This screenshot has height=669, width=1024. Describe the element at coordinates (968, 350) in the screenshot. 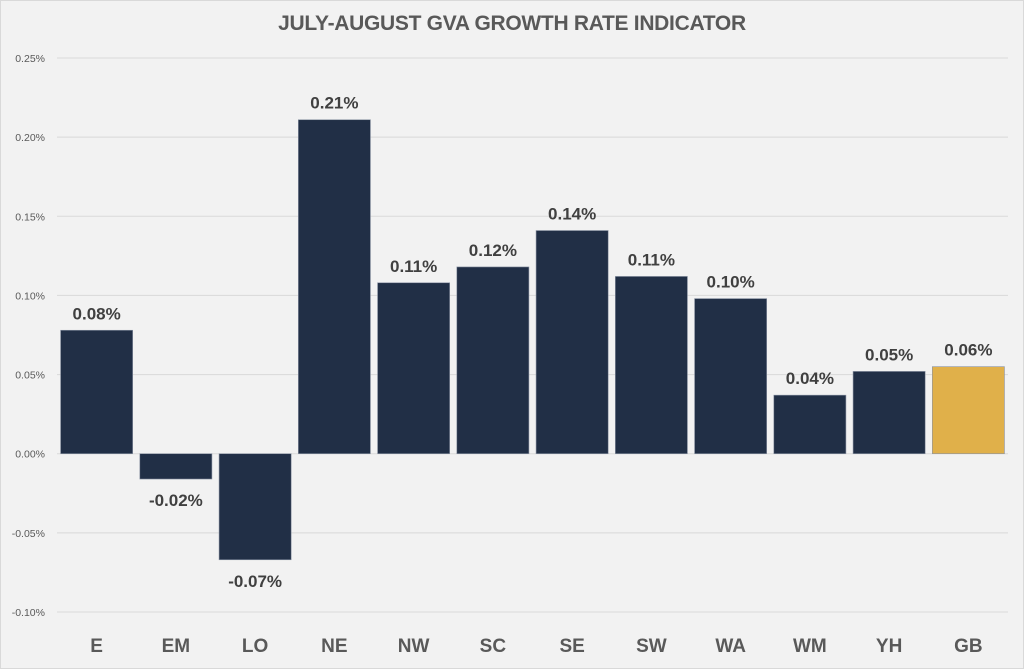

I see `data-label: 0.06%` at that location.